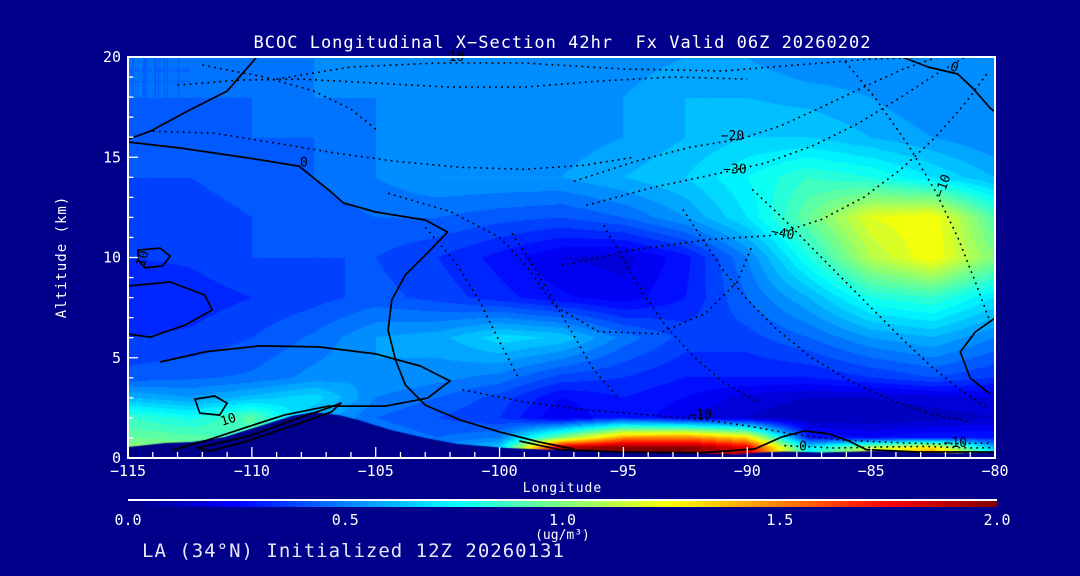 Image resolution: width=1080 pixels, height=576 pixels. What do you see at coordinates (112, 57) in the screenshot?
I see `y-tick-label: 20` at bounding box center [112, 57].